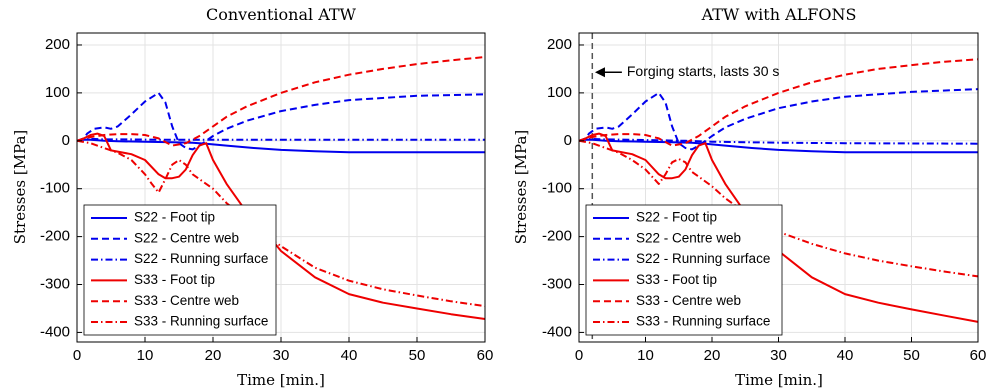 This screenshot has width=996, height=392. I want to click on annotation: Forging starts, lasts 30 s, so click(687, 71).